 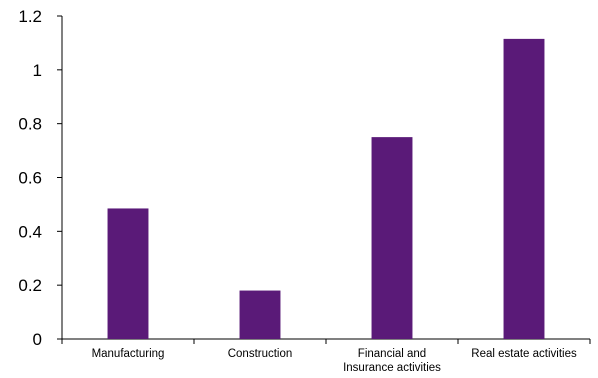 What do you see at coordinates (128, 354) in the screenshot?
I see `x-tick-label: Manufacturing` at bounding box center [128, 354].